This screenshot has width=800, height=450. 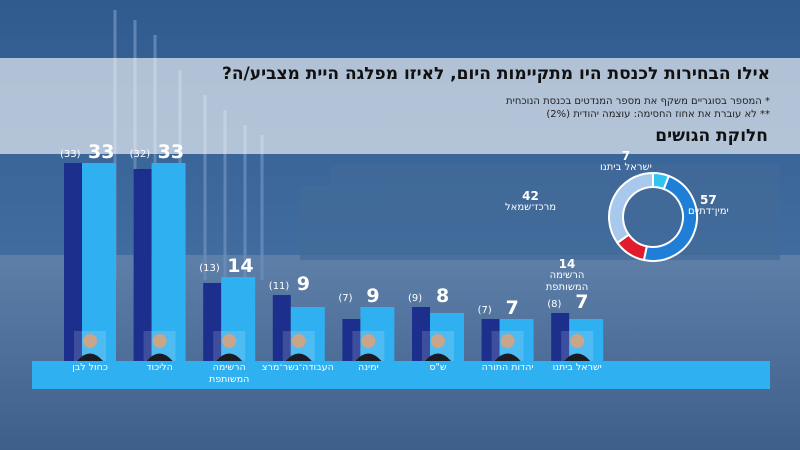 I want to click on donut-label: 57 ימין־דתיים, so click(x=708, y=206).